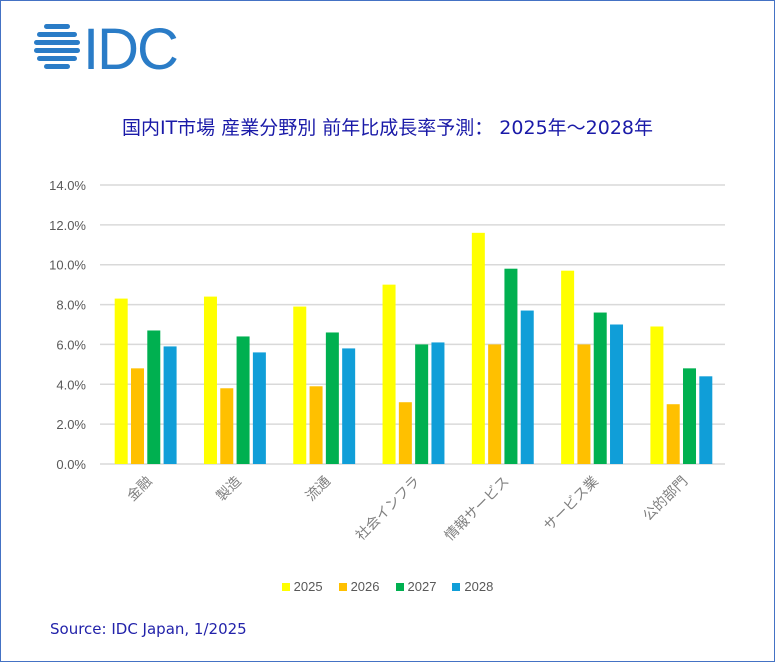 The image size is (775, 662). Describe the element at coordinates (67, 265) in the screenshot. I see `y-tick-label: 10.0%` at that location.